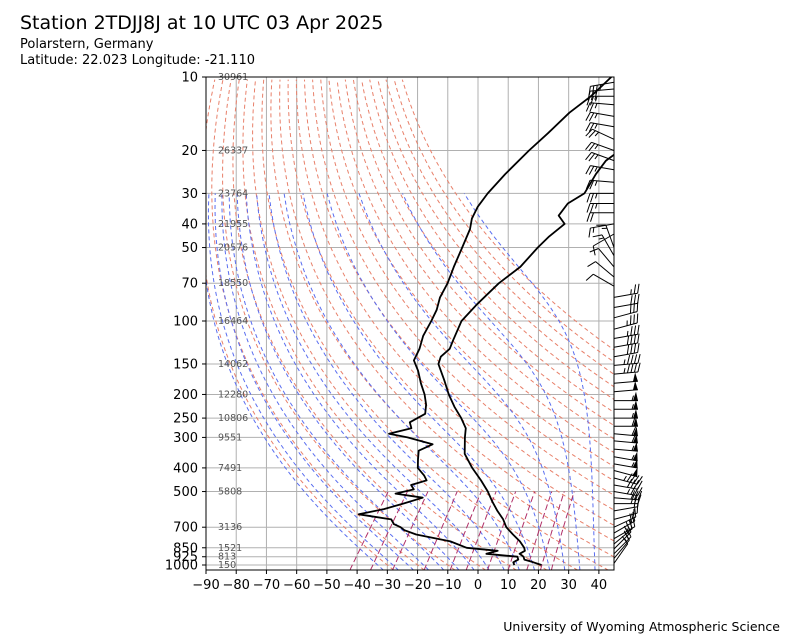 The width and height of the screenshot is (800, 640). What do you see at coordinates (568, 585) in the screenshot?
I see `x-tick-label: 30` at bounding box center [568, 585].